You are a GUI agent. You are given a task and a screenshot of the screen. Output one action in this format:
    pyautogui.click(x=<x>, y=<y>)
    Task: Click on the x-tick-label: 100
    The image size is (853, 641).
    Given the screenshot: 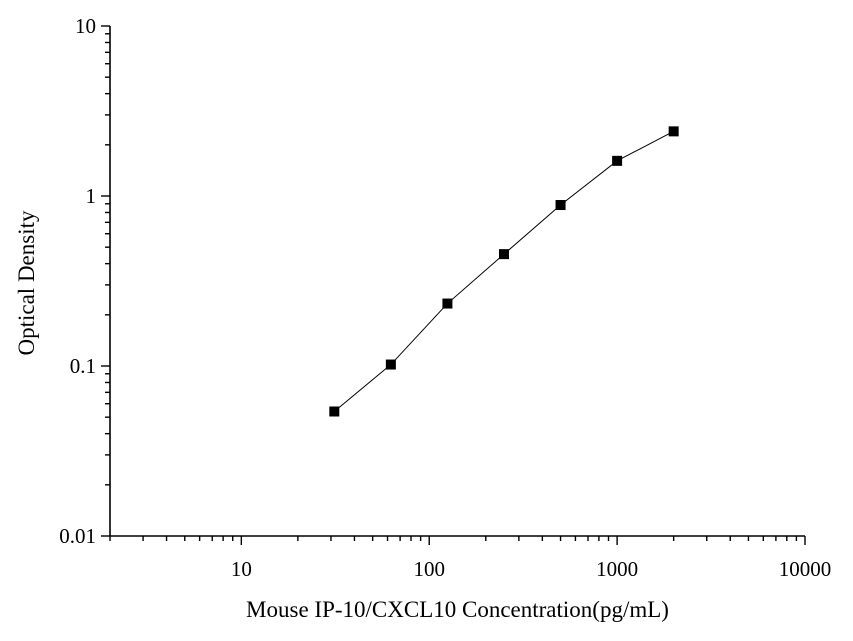 What is the action you would take?
    pyautogui.click(x=429, y=569)
    